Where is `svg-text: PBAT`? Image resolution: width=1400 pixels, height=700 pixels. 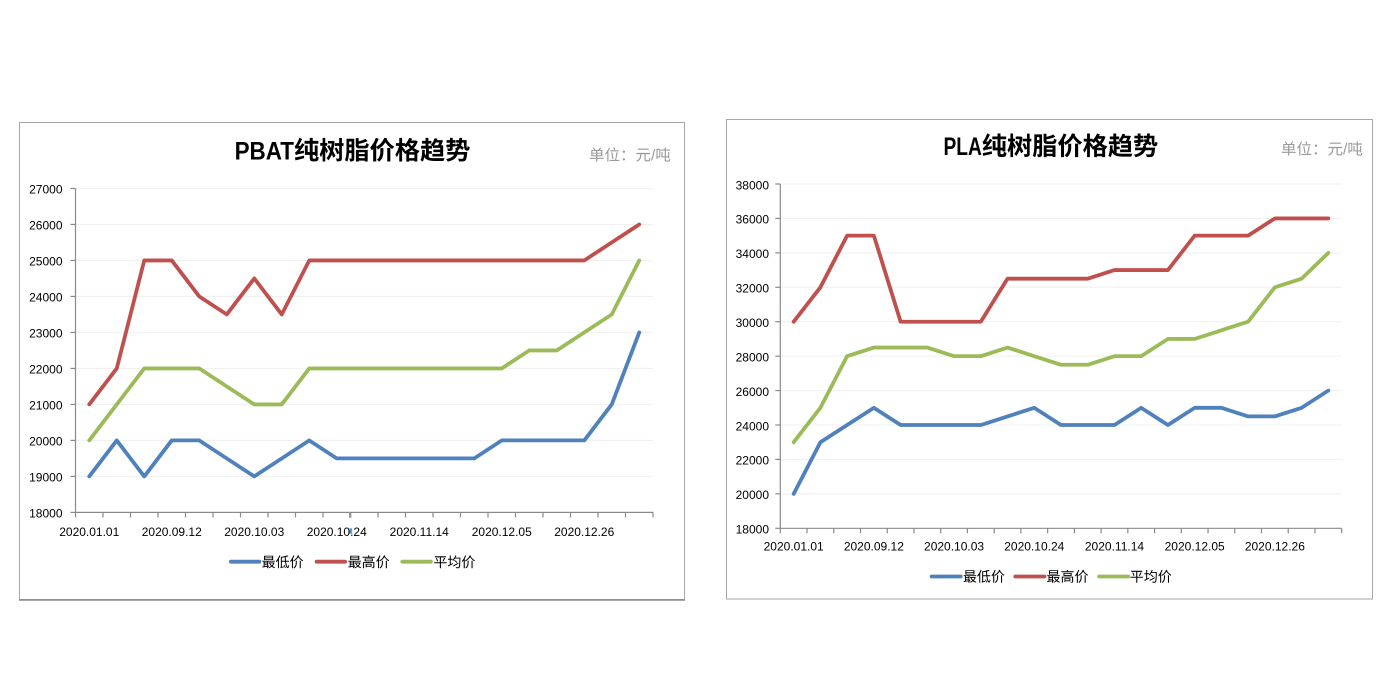
svg-text: PBAT is located at coordinates (264, 151).